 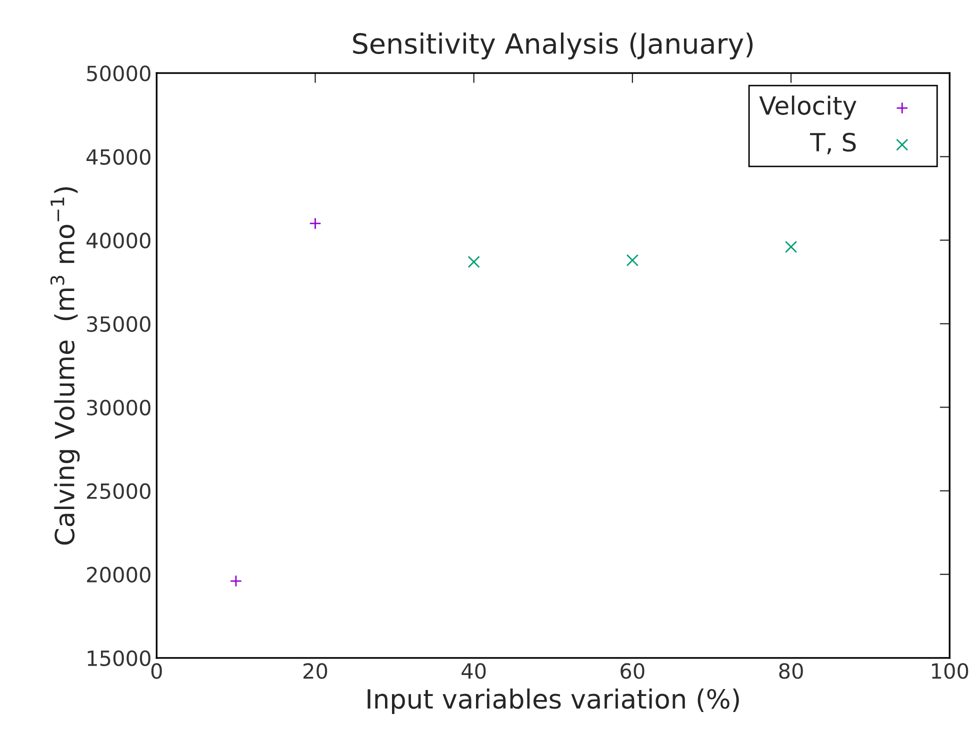 I want to click on y-axis-title: Calving Volume (m$^{3}$ mo$^{−1}$), so click(x=65, y=366).